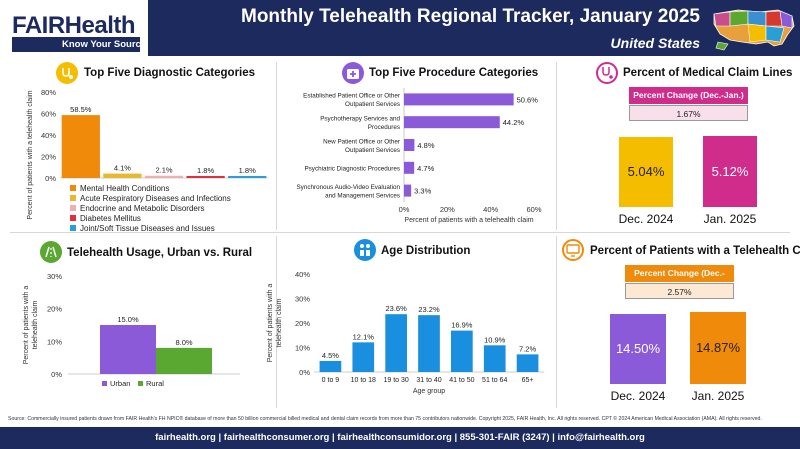 The width and height of the screenshot is (800, 449). I want to click on data-label: 3.3%, so click(422, 191).